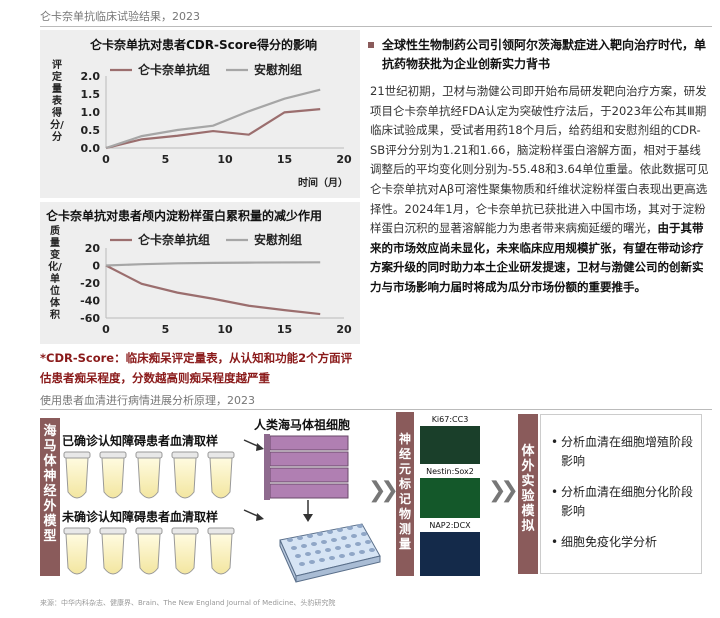 The height and width of the screenshot is (618, 720). What do you see at coordinates (57, 89) in the screenshot?
I see `chart1-ylabel-char: 量` at bounding box center [57, 89].